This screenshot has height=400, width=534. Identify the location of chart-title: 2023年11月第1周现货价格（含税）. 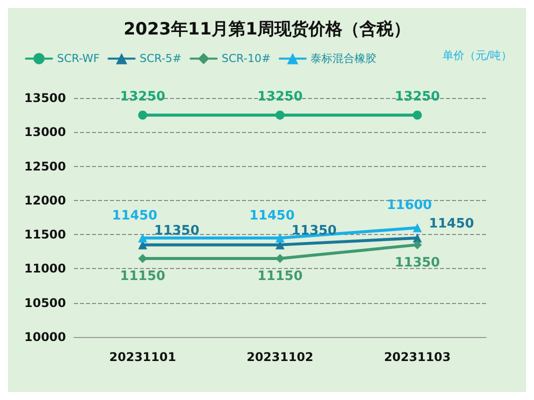
(267, 30).